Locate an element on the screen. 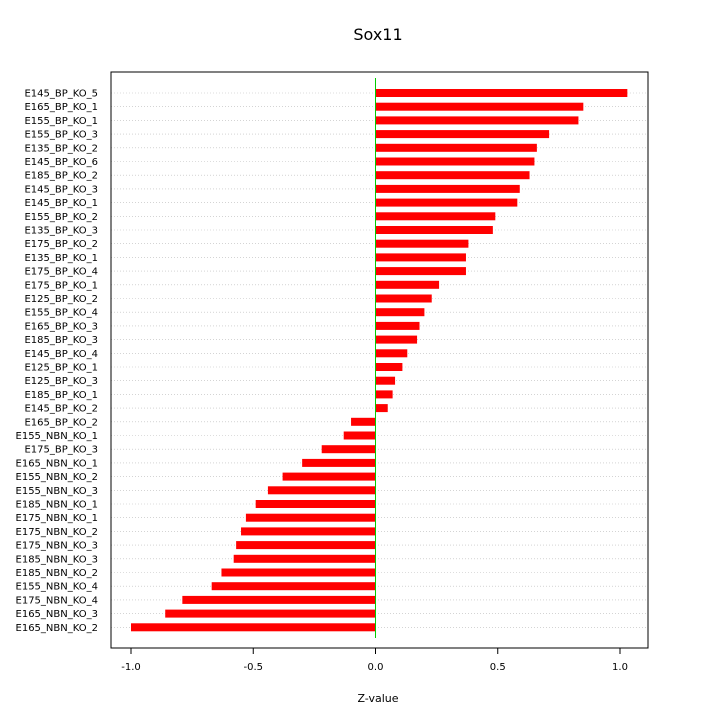 This screenshot has width=720, height=724. category-label: E175_BP_KO_1 is located at coordinates (61, 285).